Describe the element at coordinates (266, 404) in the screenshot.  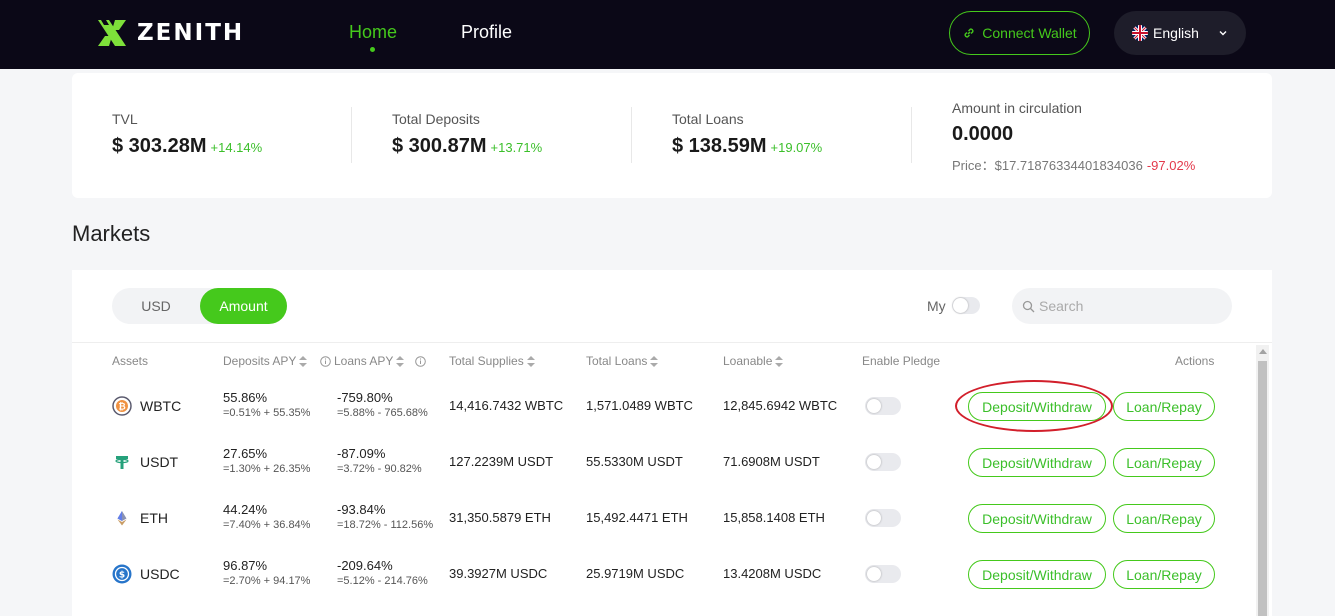
I see `deposits-apy-cell: 55.86% =0.51% + 55.35%` at that location.